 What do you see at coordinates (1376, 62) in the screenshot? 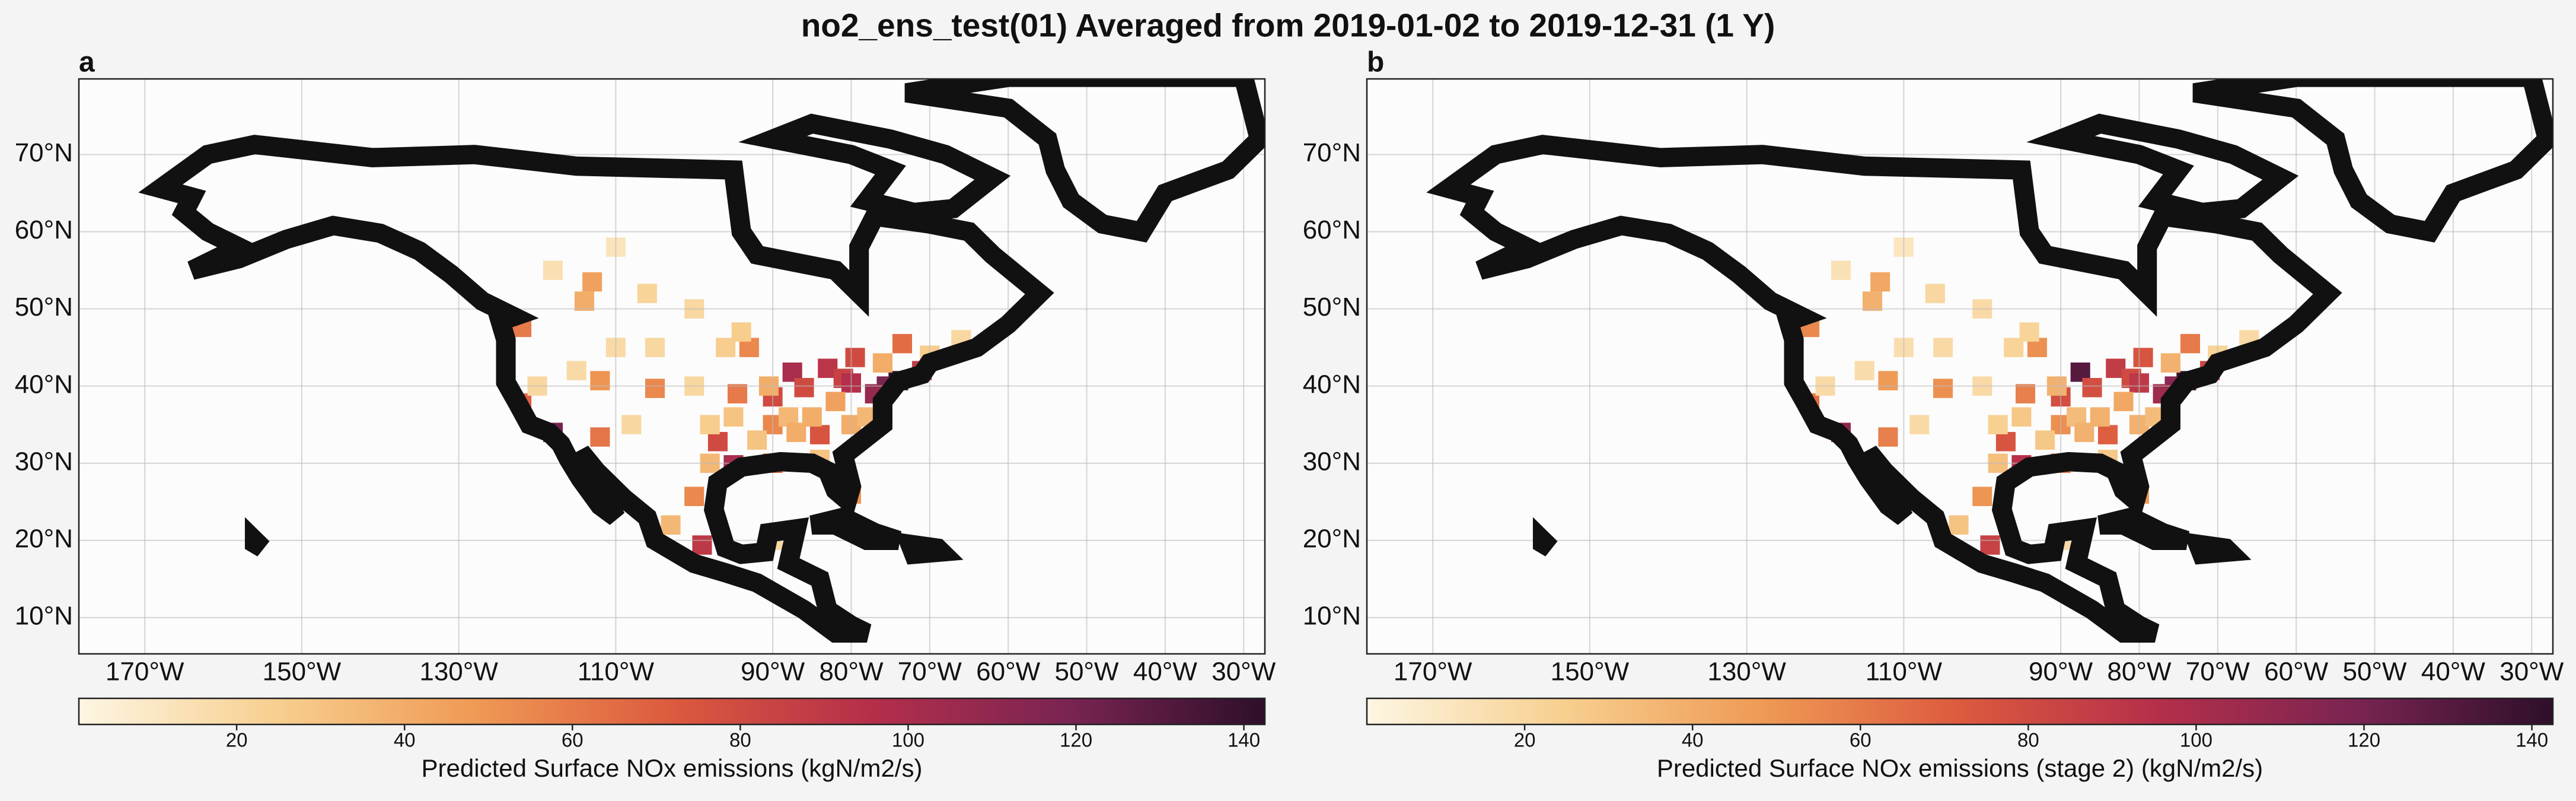
I see `panel-label: b` at bounding box center [1376, 62].